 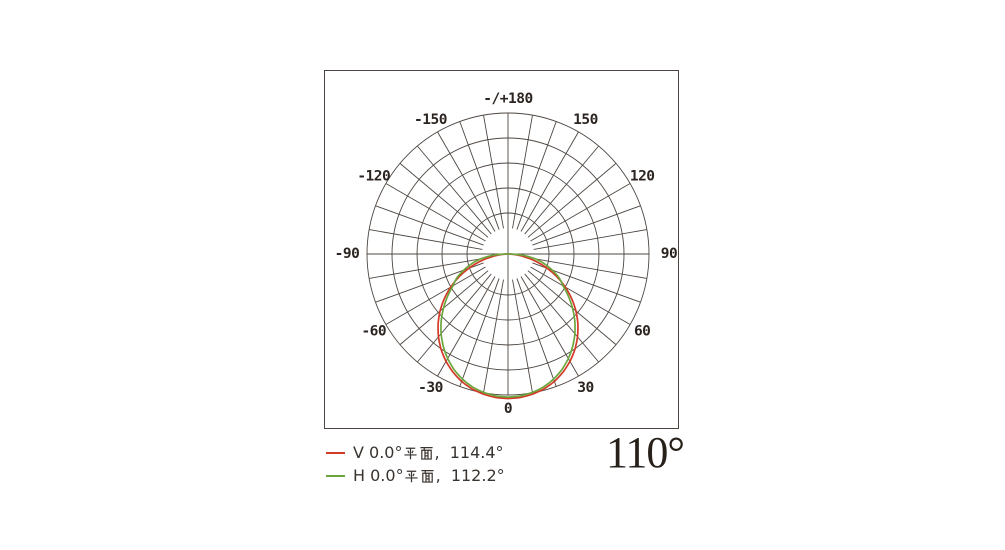 I want to click on legend-label-h-prefix: H 0.0°, so click(x=378, y=475).